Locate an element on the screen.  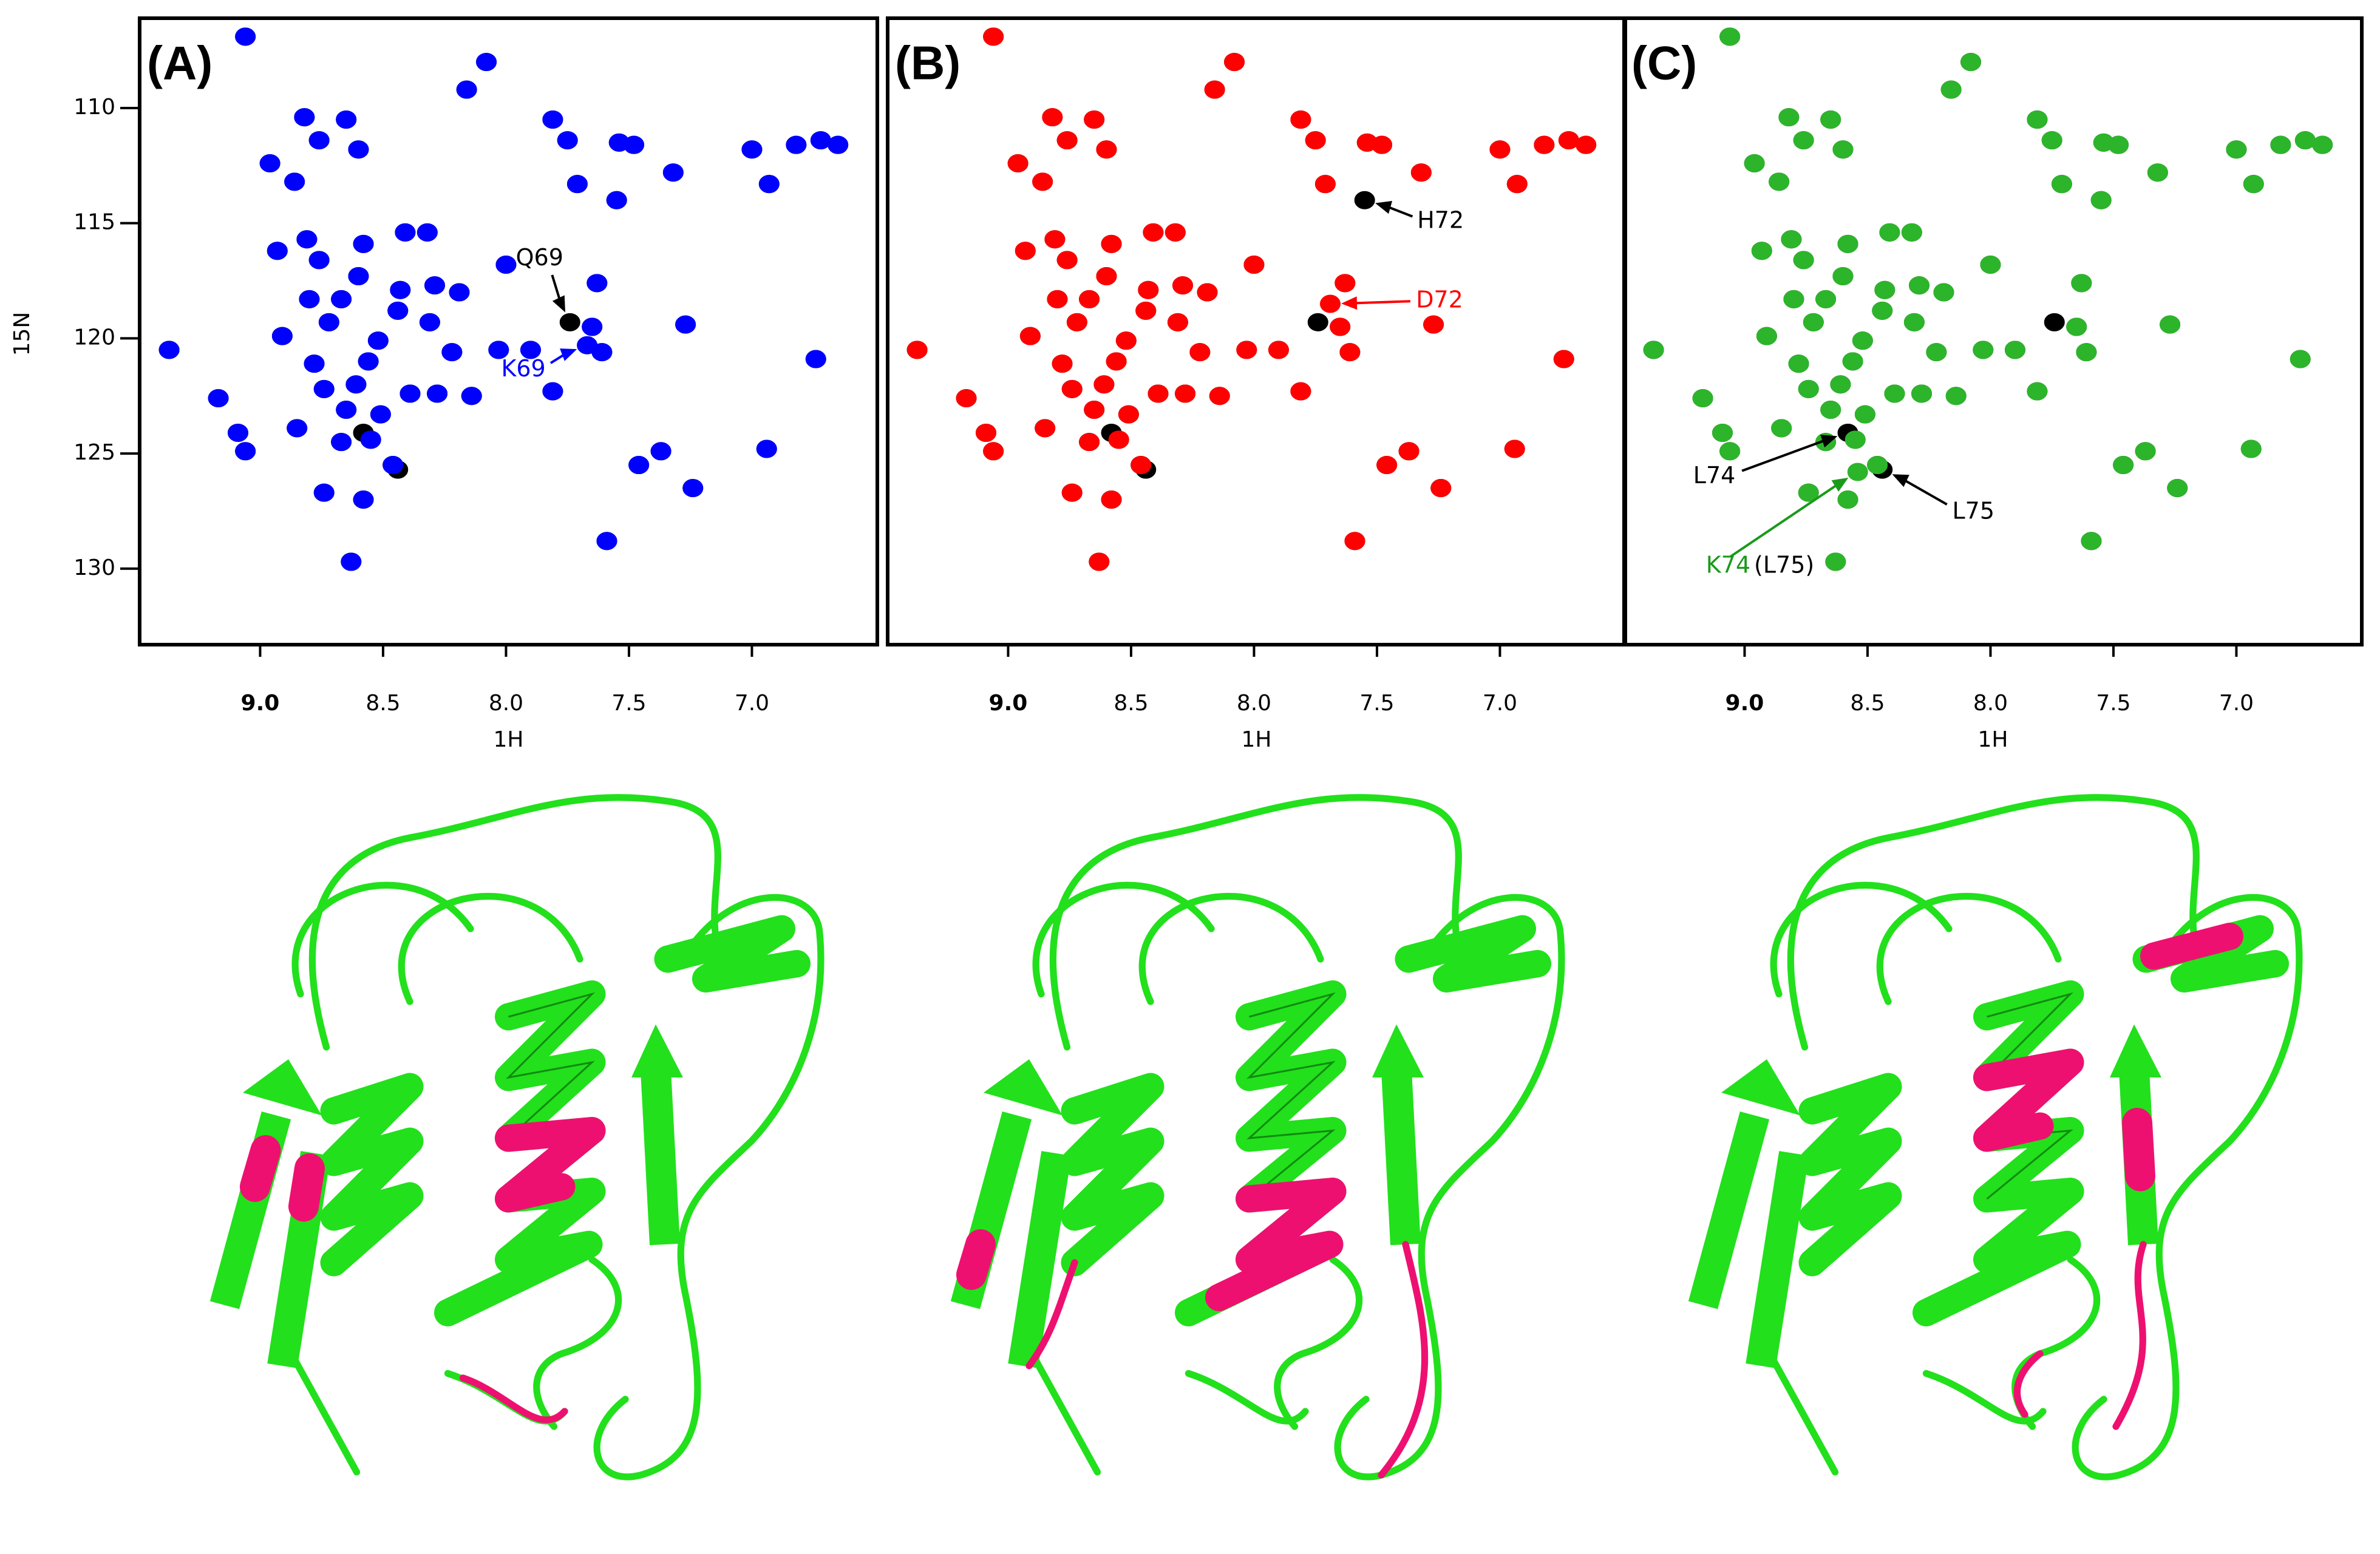
annotation: L74 is located at coordinates (1714, 474).